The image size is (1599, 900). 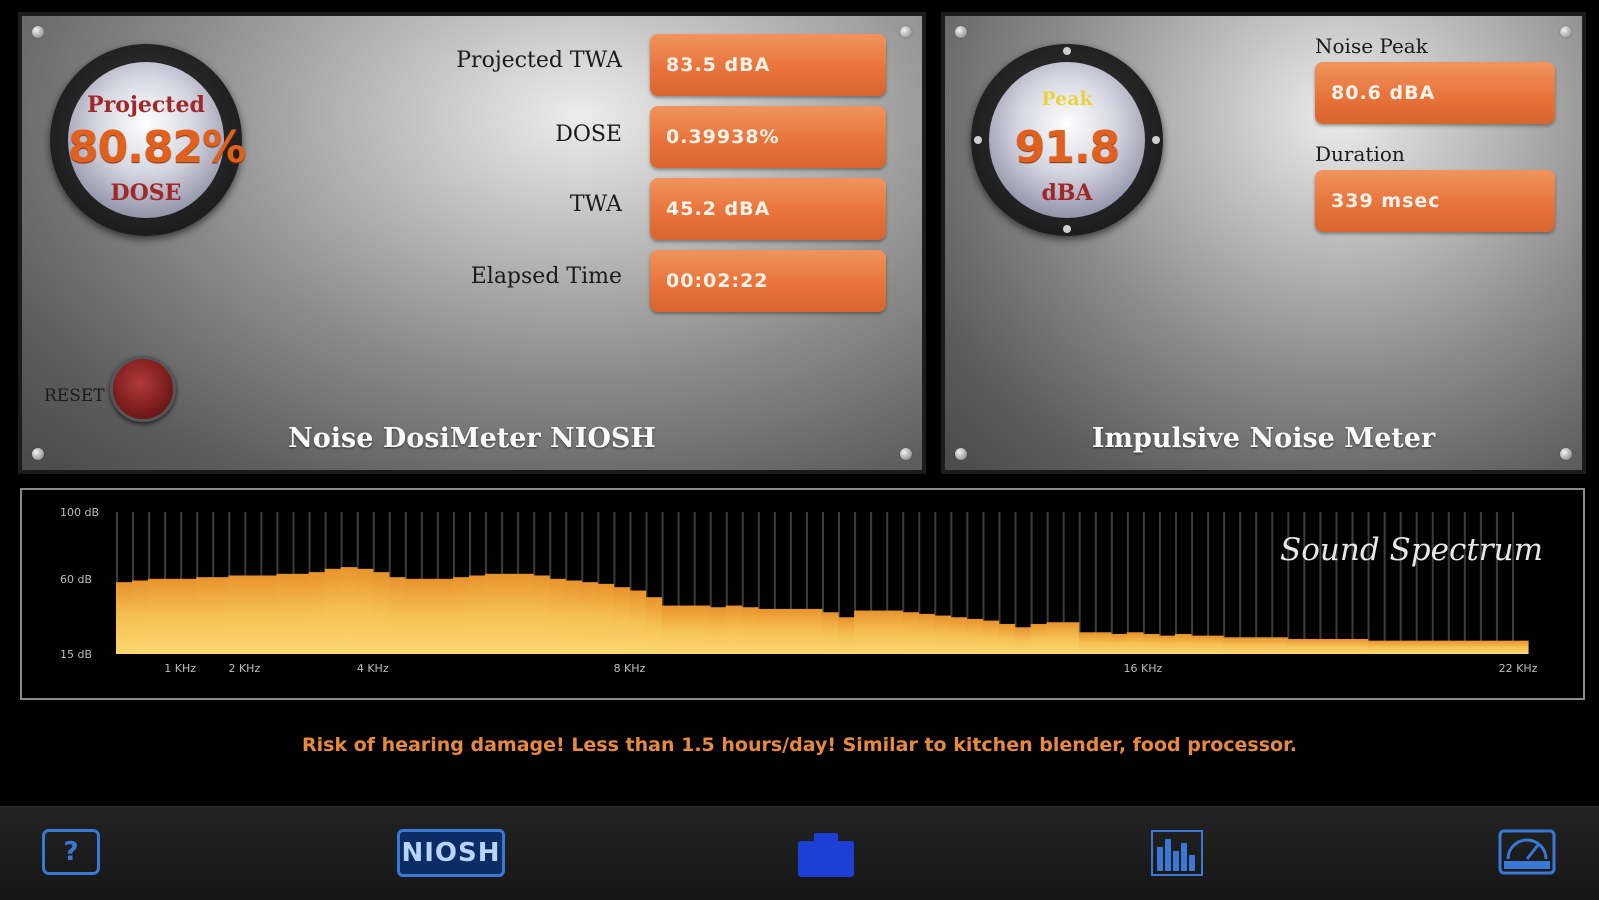 I want to click on twa-value: 45.2 dBA, so click(x=768, y=209).